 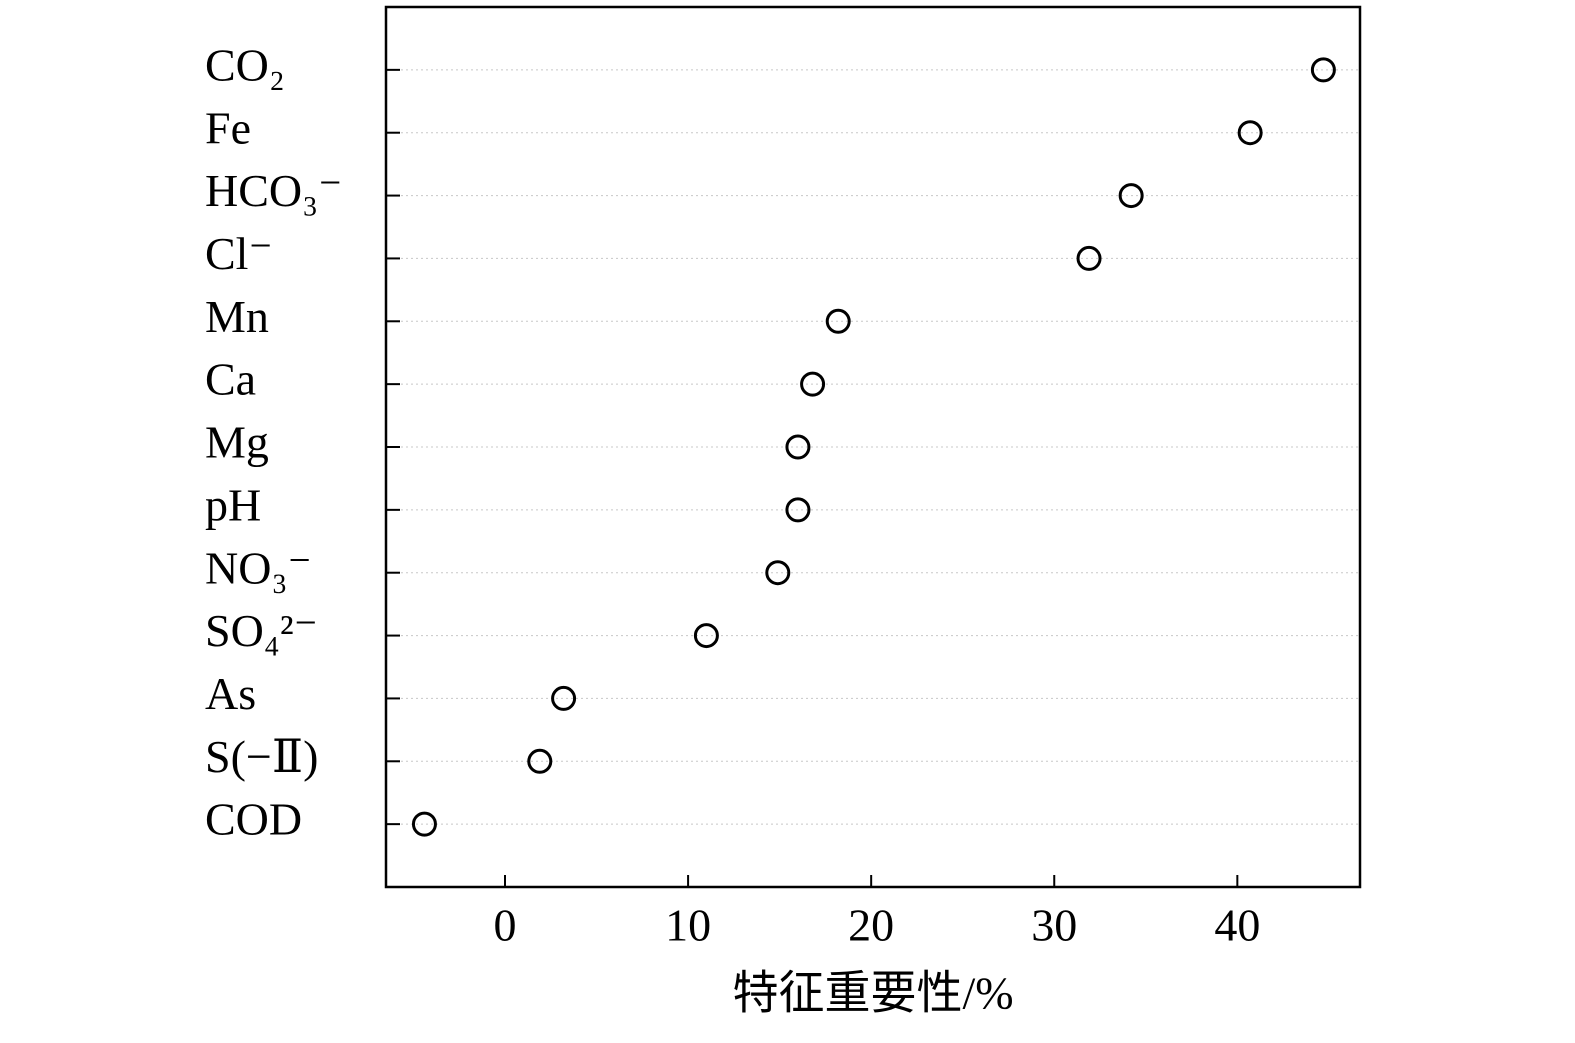 I want to click on x-tick-label: 20, so click(x=871, y=925).